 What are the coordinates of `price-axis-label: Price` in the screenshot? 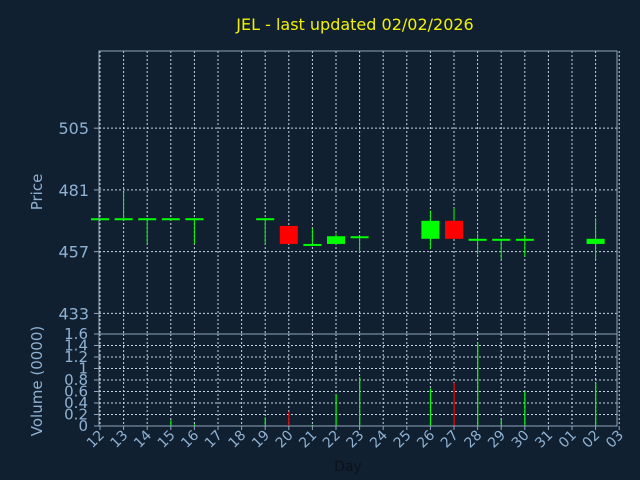 It's located at (37, 192).